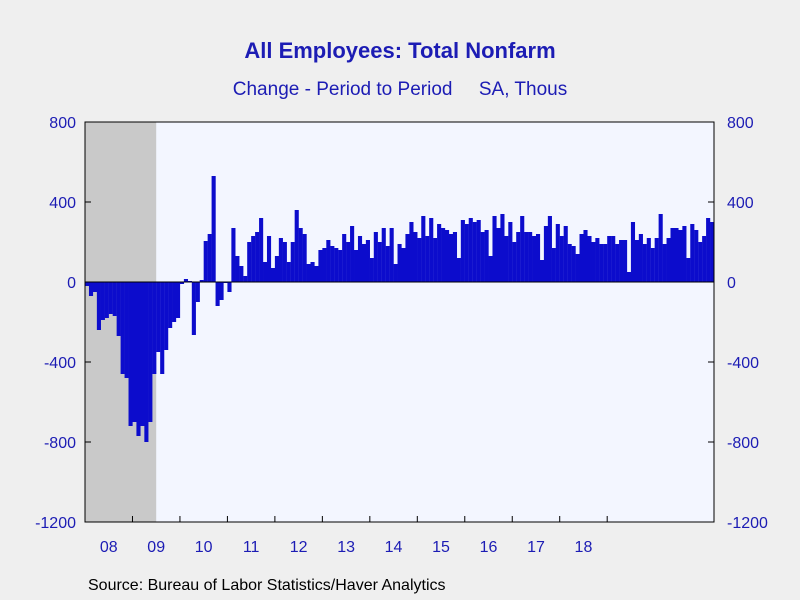  I want to click on x-tick-label: 16, so click(489, 547).